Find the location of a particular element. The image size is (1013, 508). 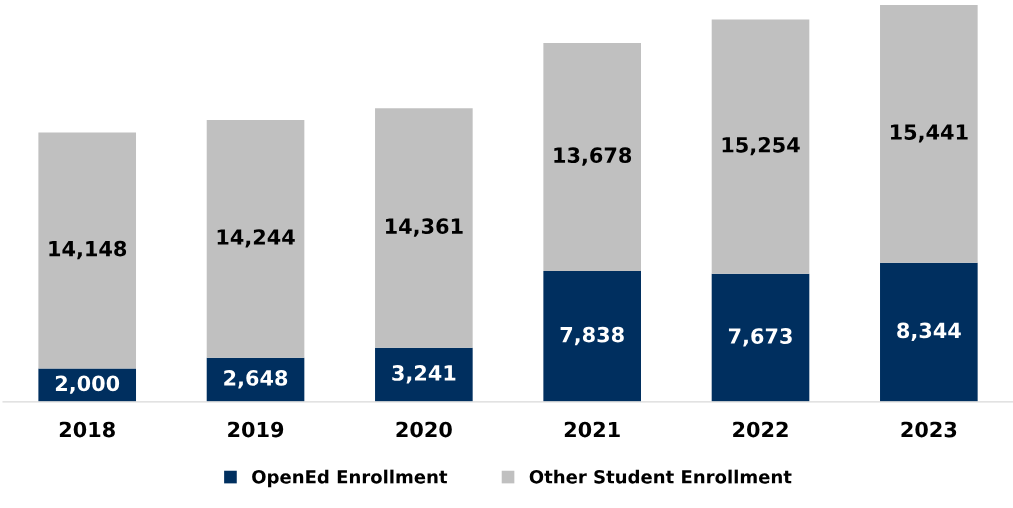

data-label: 8,344 is located at coordinates (929, 331).